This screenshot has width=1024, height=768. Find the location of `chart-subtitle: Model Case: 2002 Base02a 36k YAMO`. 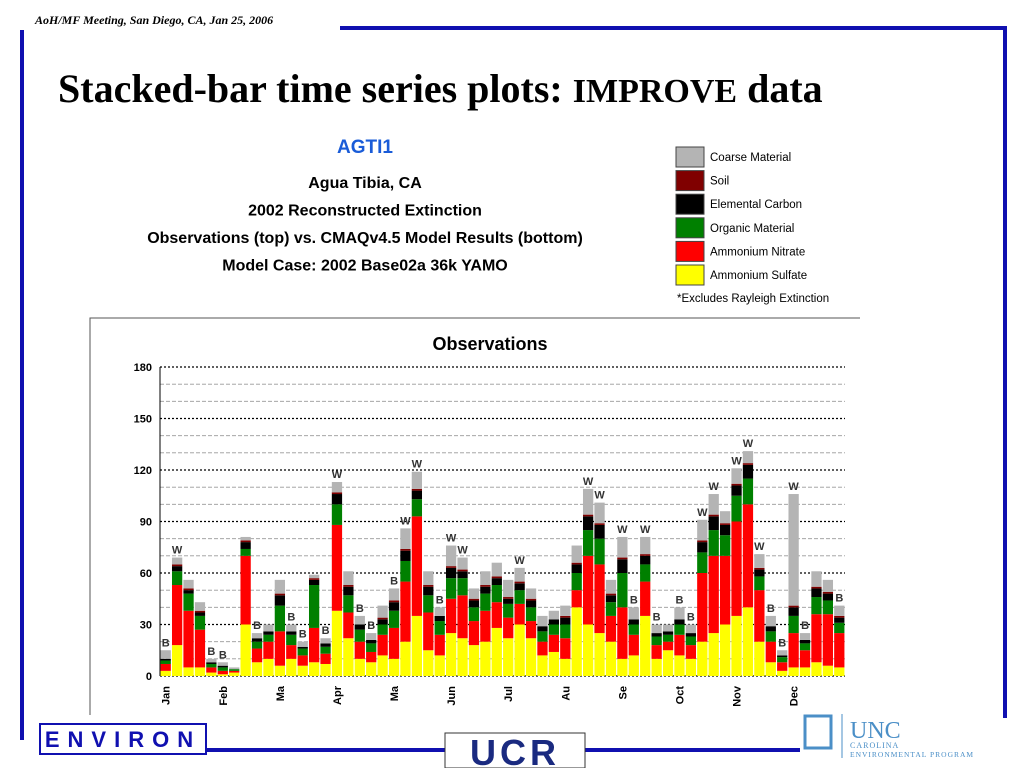

chart-subtitle: Model Case: 2002 Base02a 36k YAMO is located at coordinates (365, 266).